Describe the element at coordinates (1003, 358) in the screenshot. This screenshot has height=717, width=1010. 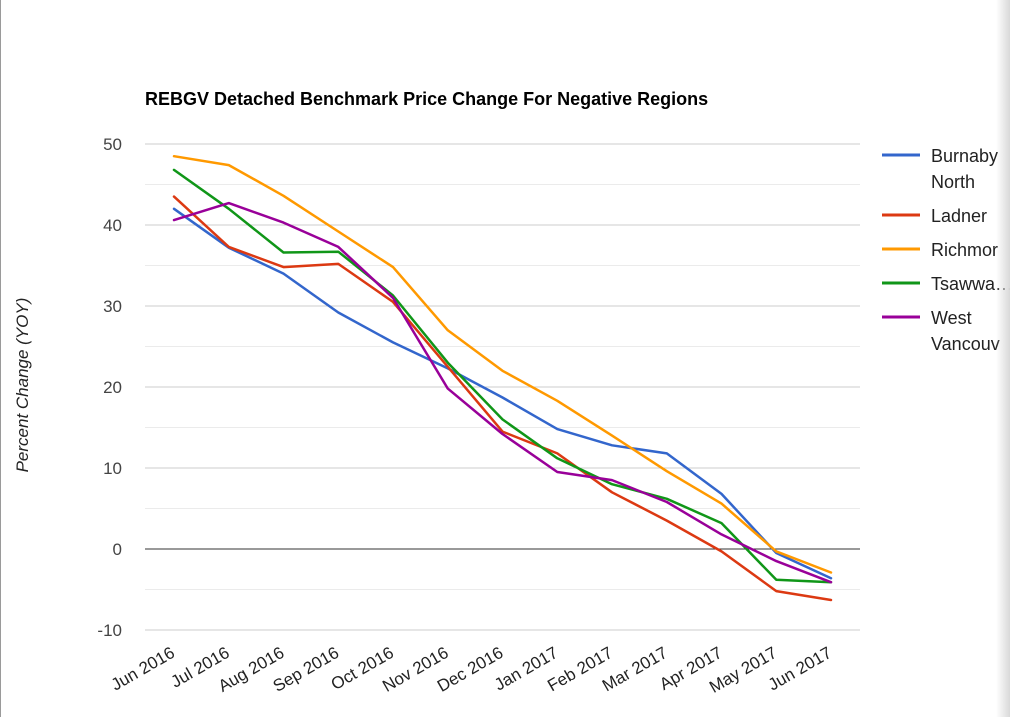
I see `window-right-shadow` at that location.